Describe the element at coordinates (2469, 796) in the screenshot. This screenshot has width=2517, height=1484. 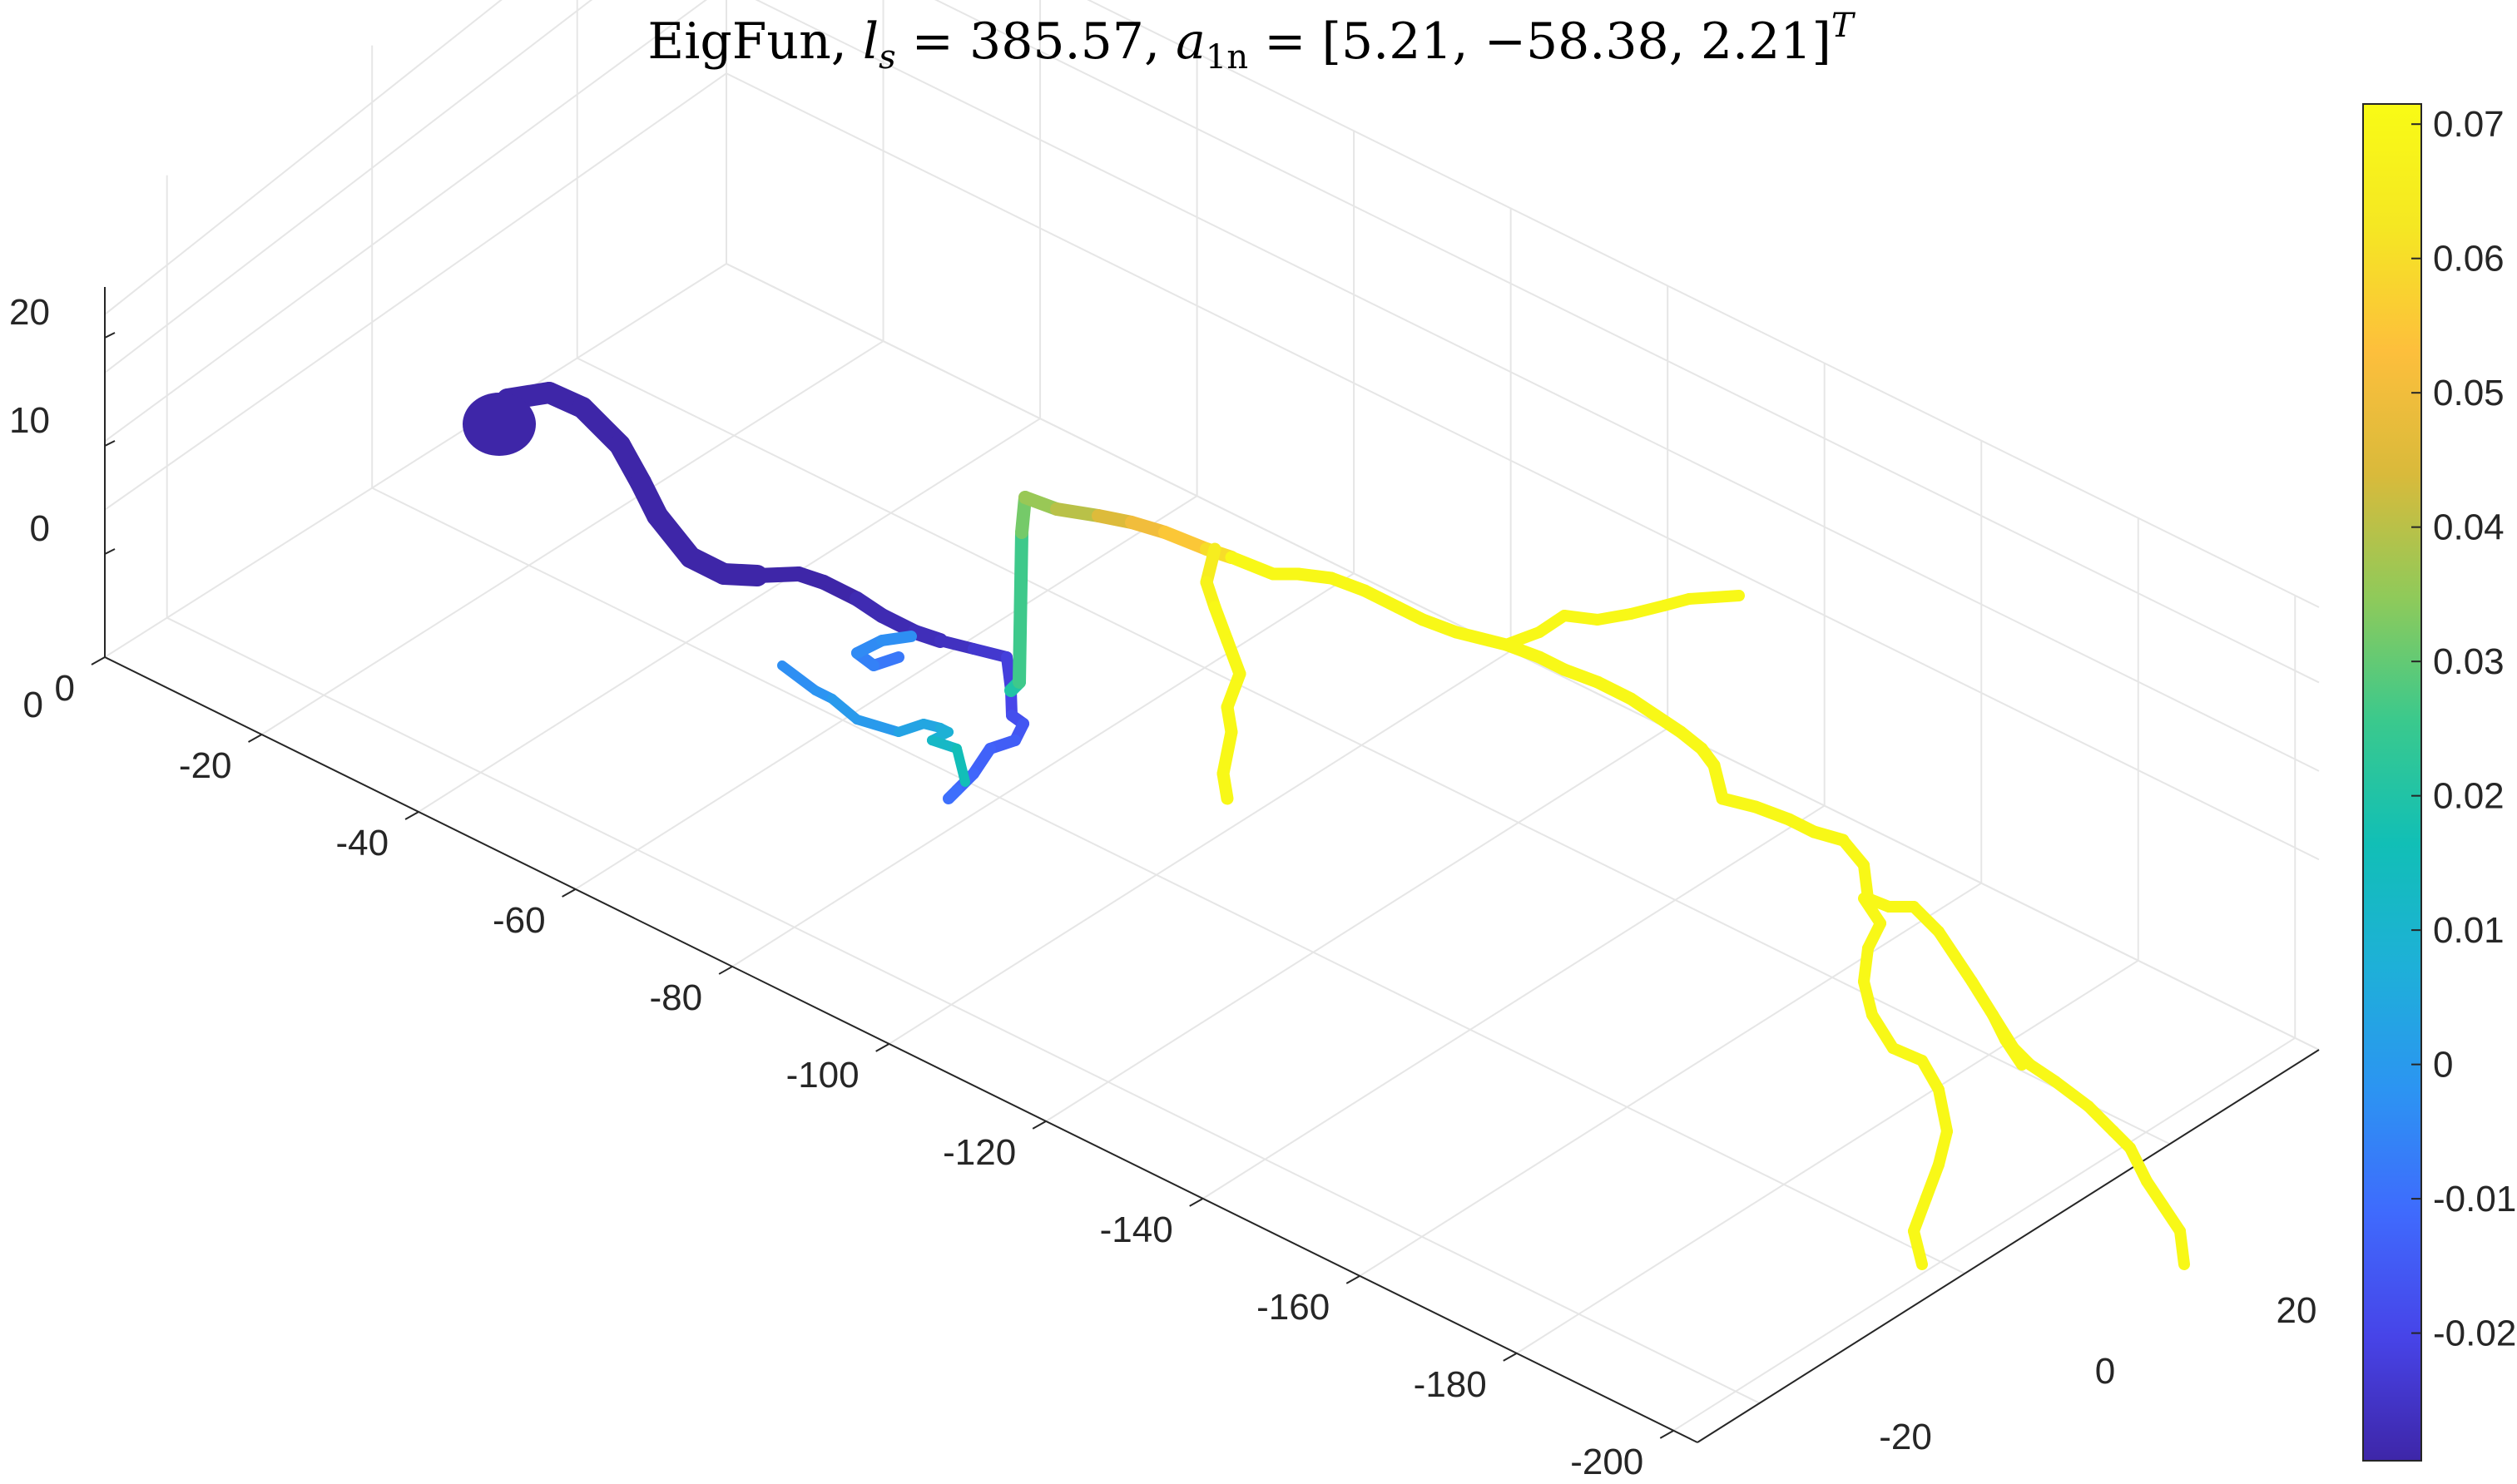
I see `colorbar-tick-label: 0.02` at that location.